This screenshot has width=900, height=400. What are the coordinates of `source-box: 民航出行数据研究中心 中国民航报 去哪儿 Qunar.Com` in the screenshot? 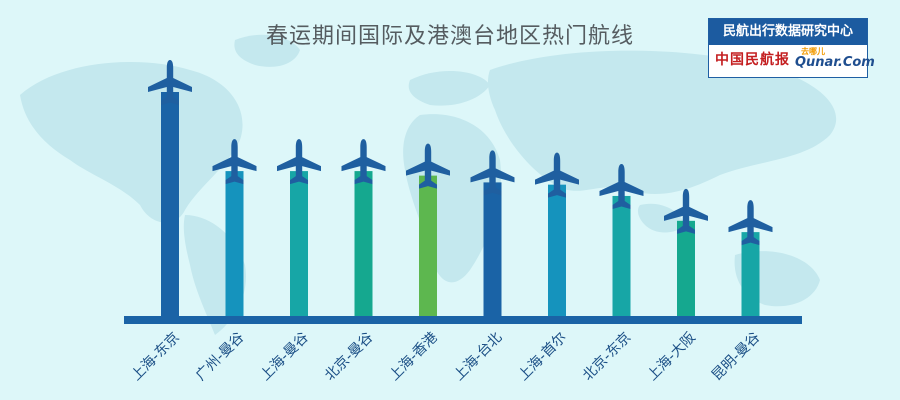 It's located at (791, 48).